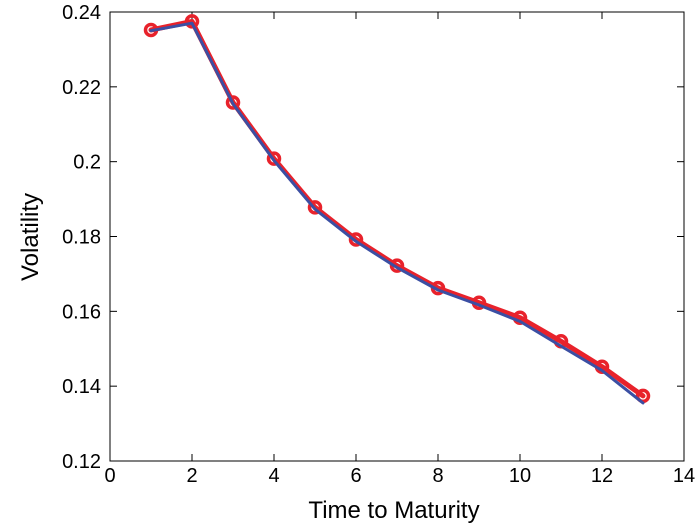 The height and width of the screenshot is (530, 700). I want to click on x-tick-label: 12, so click(602, 476).